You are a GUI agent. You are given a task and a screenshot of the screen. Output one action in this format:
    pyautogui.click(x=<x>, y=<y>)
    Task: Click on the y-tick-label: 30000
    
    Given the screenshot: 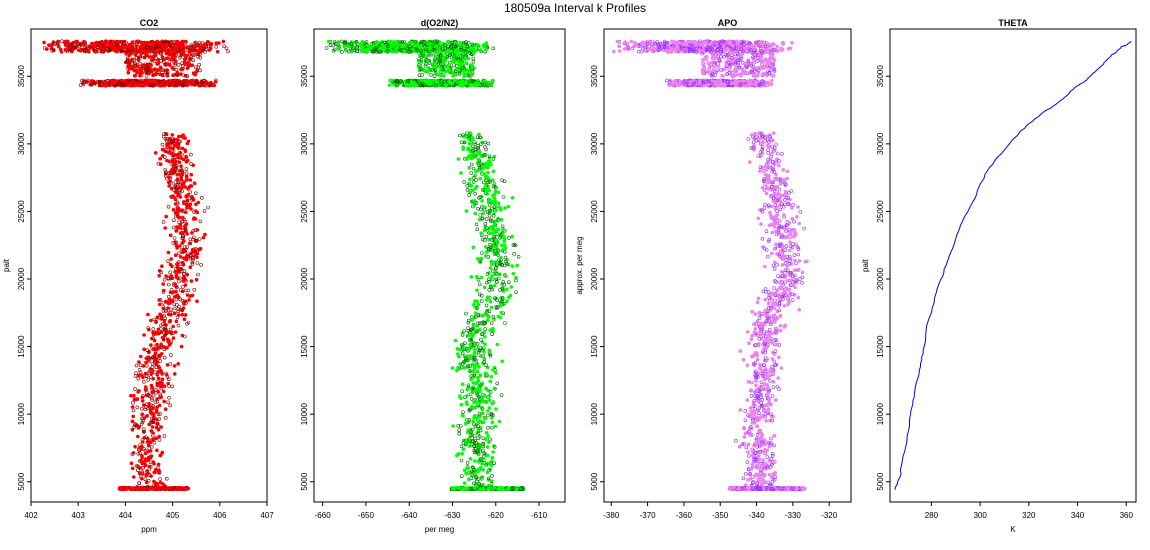 What is the action you would take?
    pyautogui.click(x=304, y=143)
    